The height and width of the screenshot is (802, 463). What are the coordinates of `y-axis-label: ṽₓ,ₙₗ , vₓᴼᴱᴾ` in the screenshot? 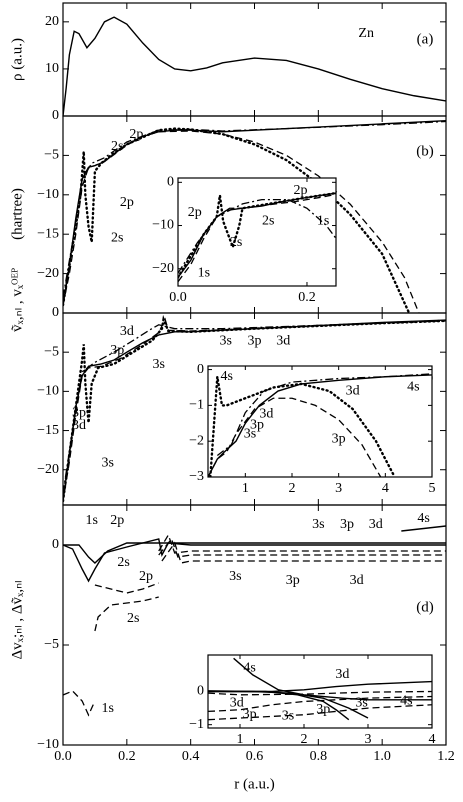 It's located at (17, 300).